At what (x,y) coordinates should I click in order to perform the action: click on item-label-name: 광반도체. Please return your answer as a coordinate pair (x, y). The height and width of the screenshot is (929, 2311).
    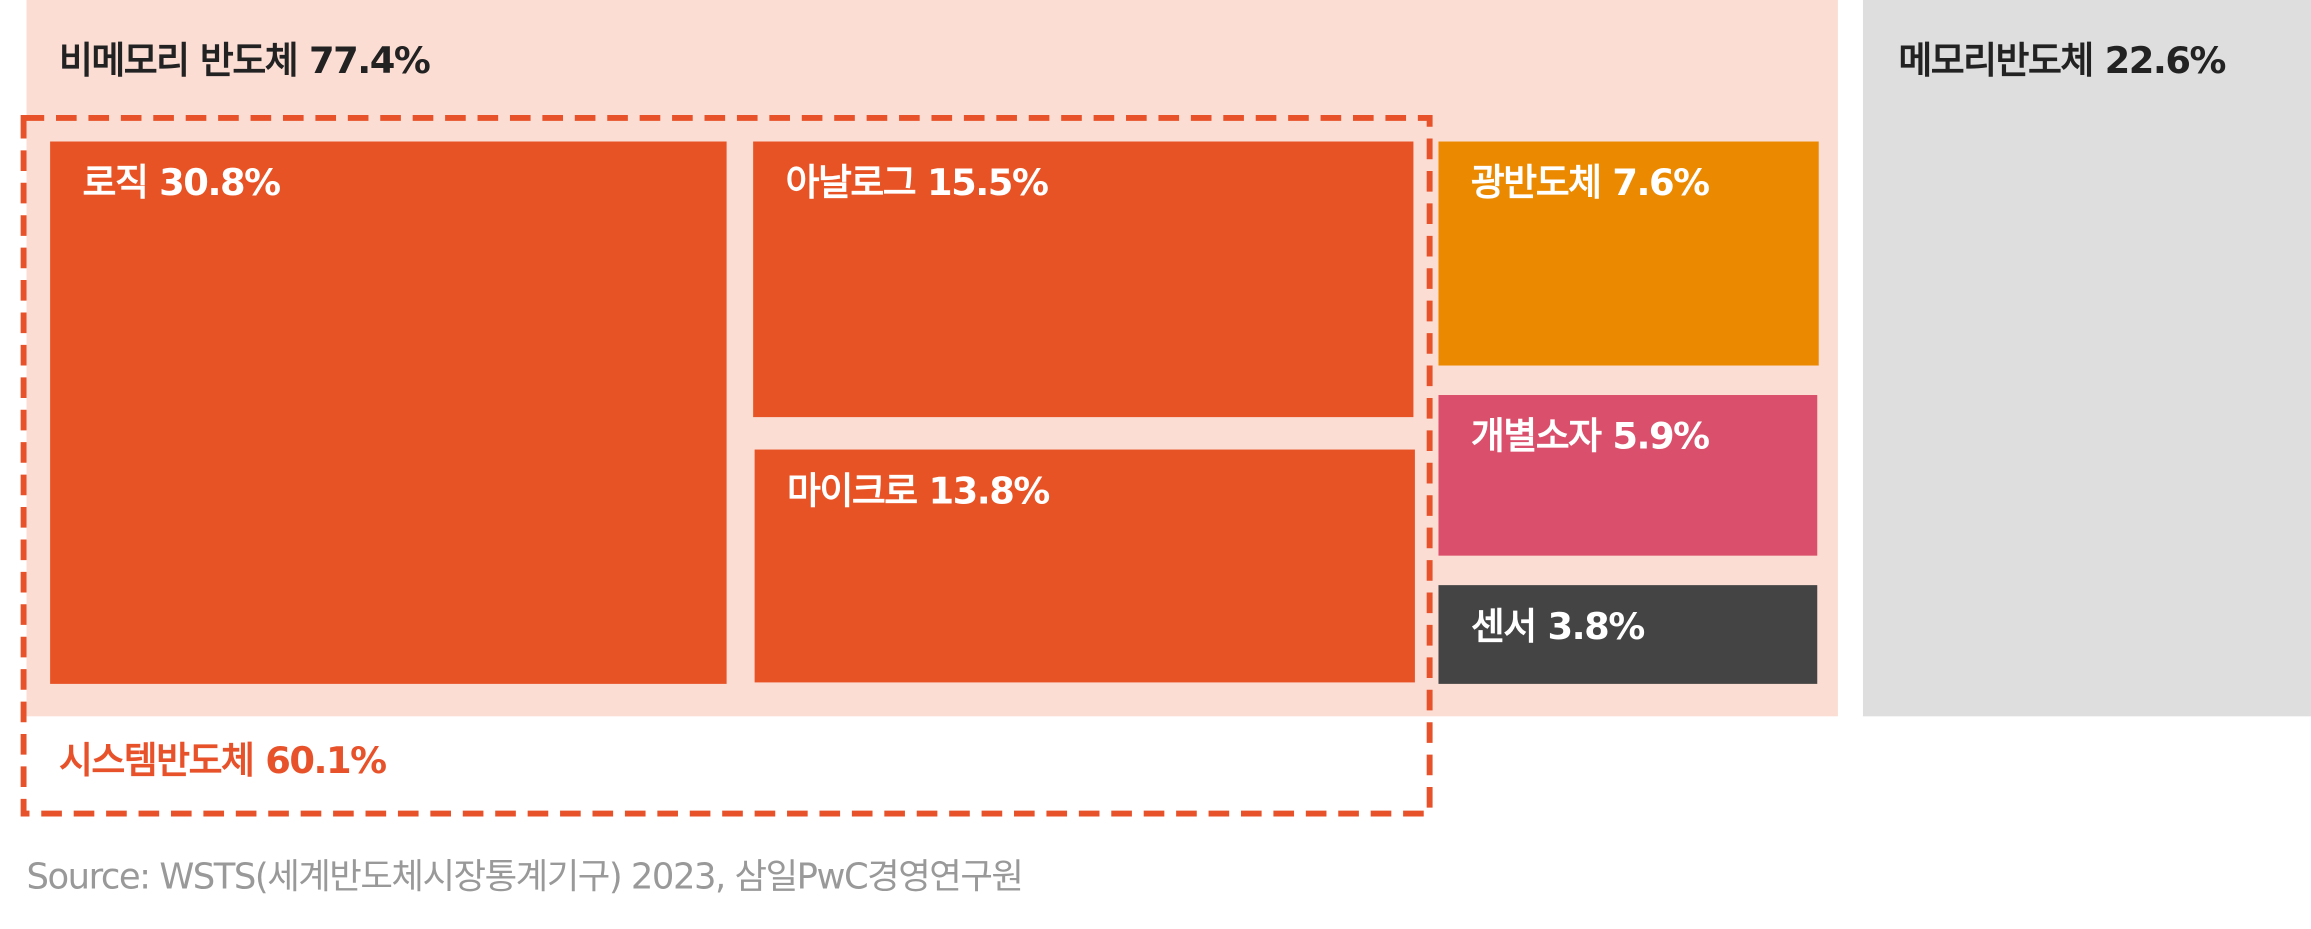
    Looking at the image, I should click on (1536, 182).